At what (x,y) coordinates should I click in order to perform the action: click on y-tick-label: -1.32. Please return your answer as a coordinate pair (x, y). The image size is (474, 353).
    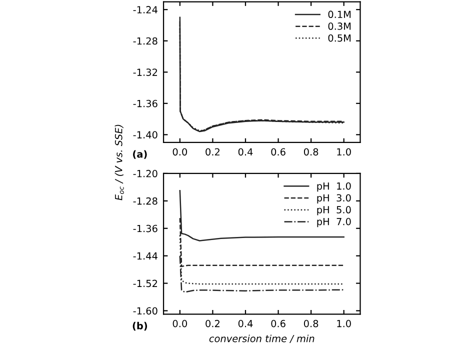
    Looking at the image, I should click on (145, 72).